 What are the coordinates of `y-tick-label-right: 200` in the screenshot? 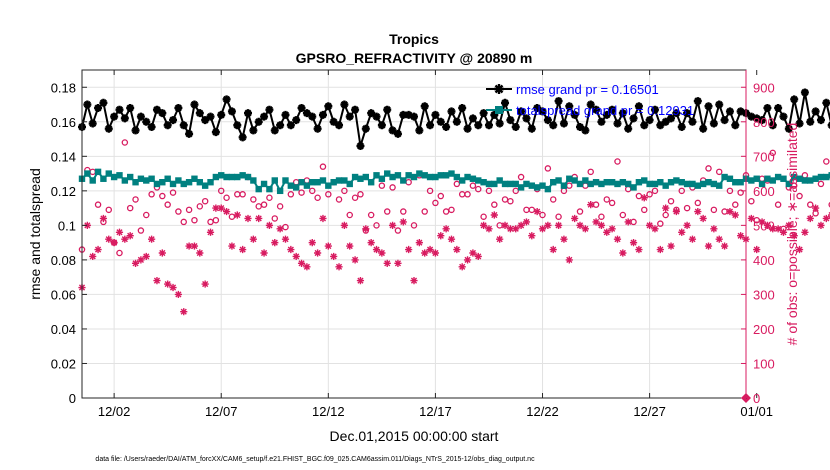 It's located at (764, 329).